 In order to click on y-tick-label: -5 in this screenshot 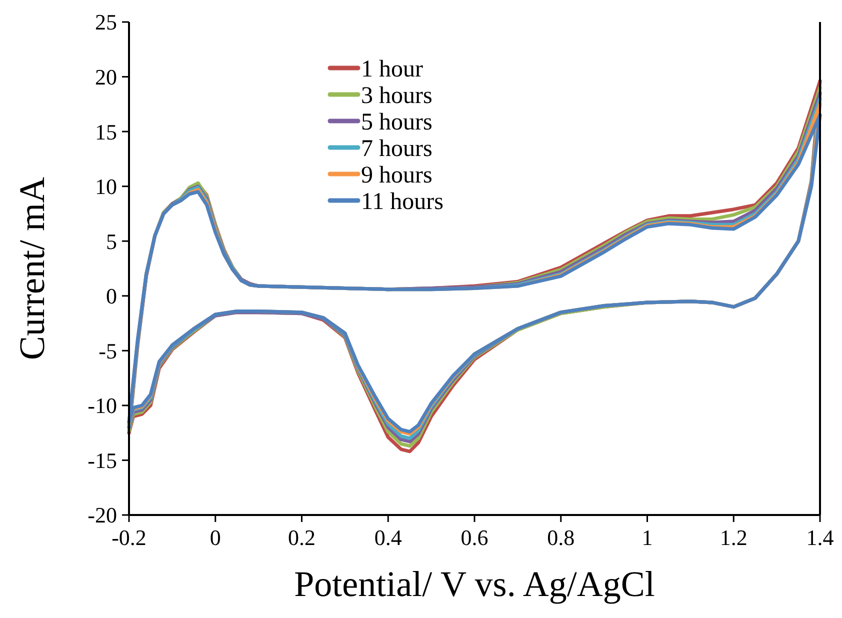, I will do `click(107, 351)`.